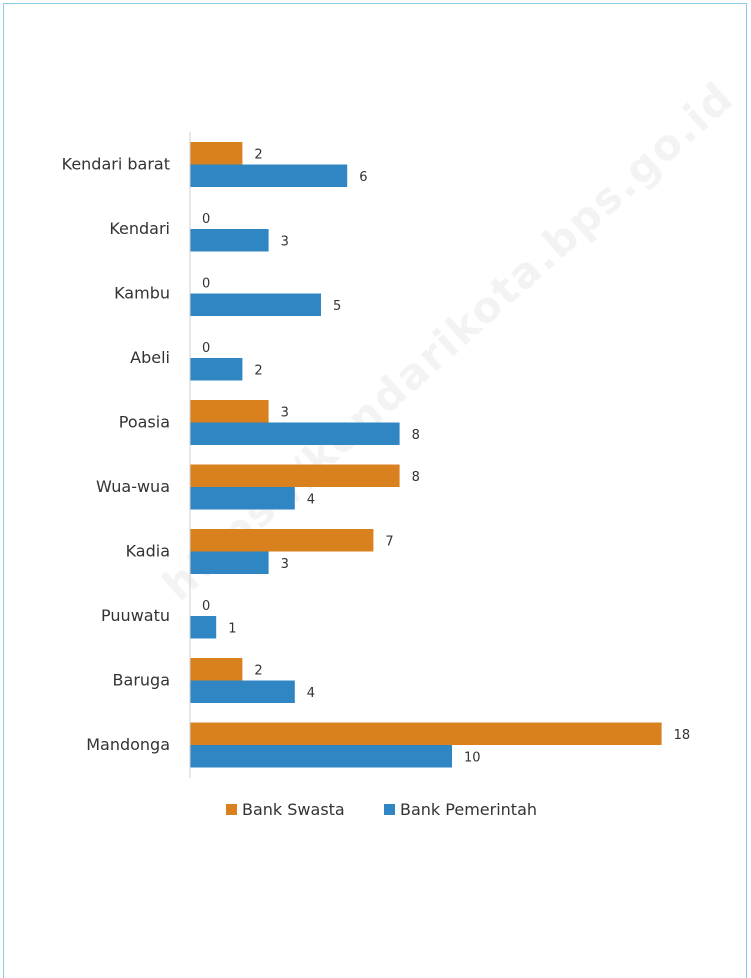 The image size is (751, 978). Describe the element at coordinates (311, 499) in the screenshot. I see `value-label-bank-pemerintah-wua-wua: 4` at that location.